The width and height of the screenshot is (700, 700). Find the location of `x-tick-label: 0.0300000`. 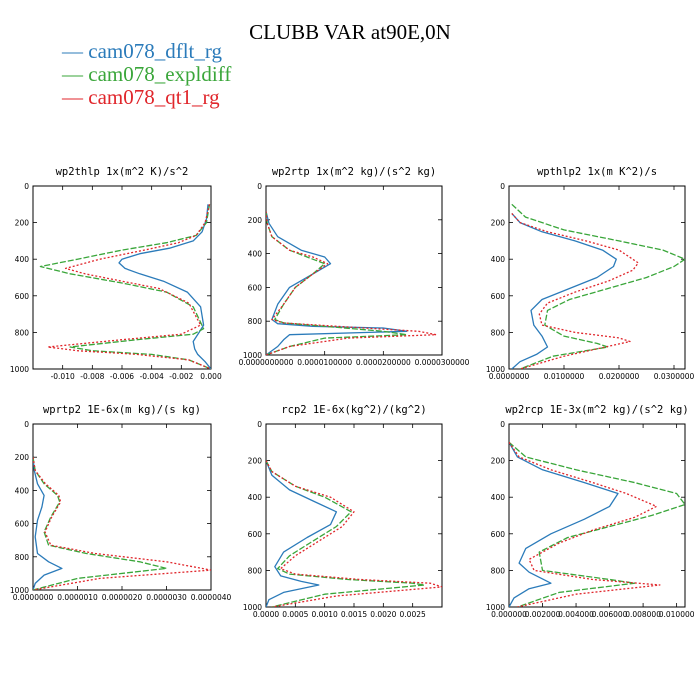

x-tick-label: 0.0300000 is located at coordinates (674, 376).